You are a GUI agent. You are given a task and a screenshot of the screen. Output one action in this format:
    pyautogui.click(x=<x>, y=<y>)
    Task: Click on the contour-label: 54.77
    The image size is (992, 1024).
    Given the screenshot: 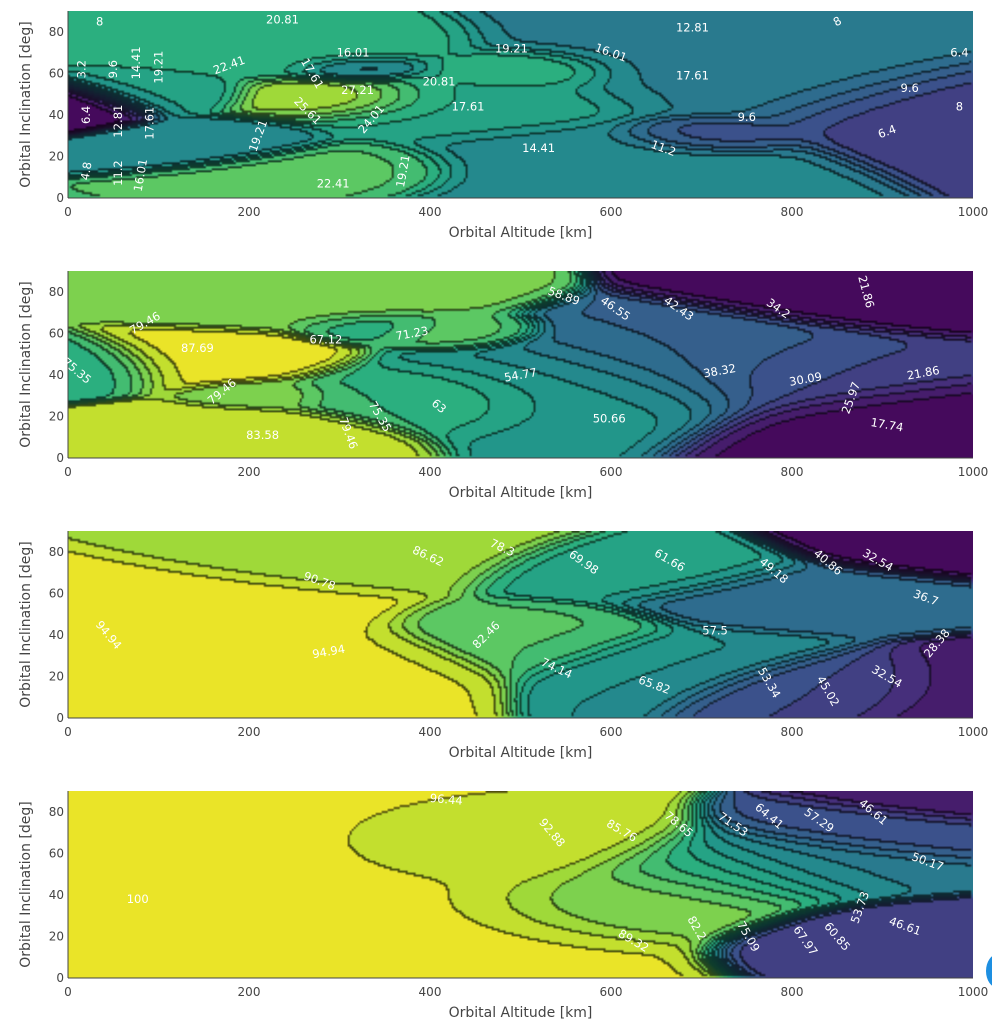 What is the action you would take?
    pyautogui.click(x=520, y=375)
    